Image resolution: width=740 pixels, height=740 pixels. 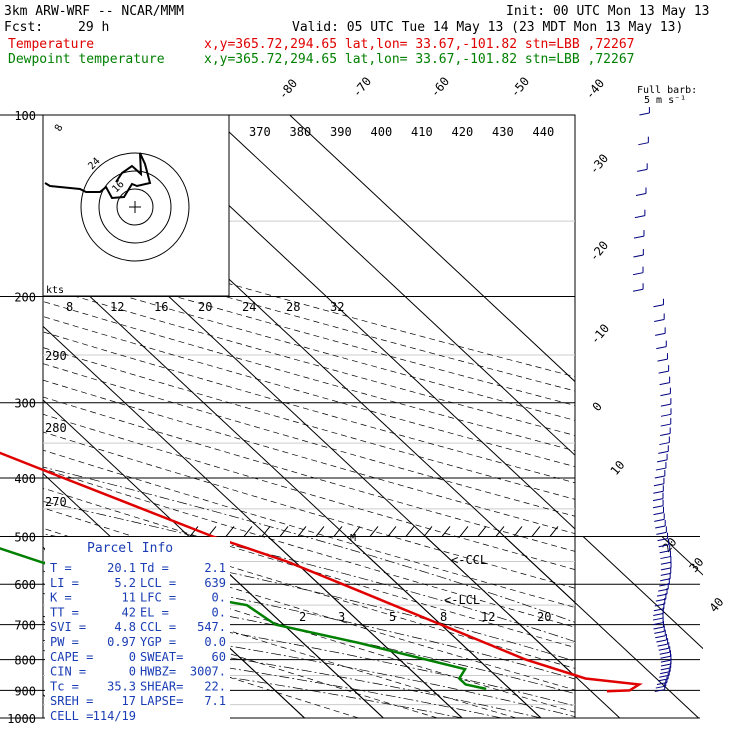 What do you see at coordinates (125, 583) in the screenshot?
I see `parcel-value: 5.2` at bounding box center [125, 583].